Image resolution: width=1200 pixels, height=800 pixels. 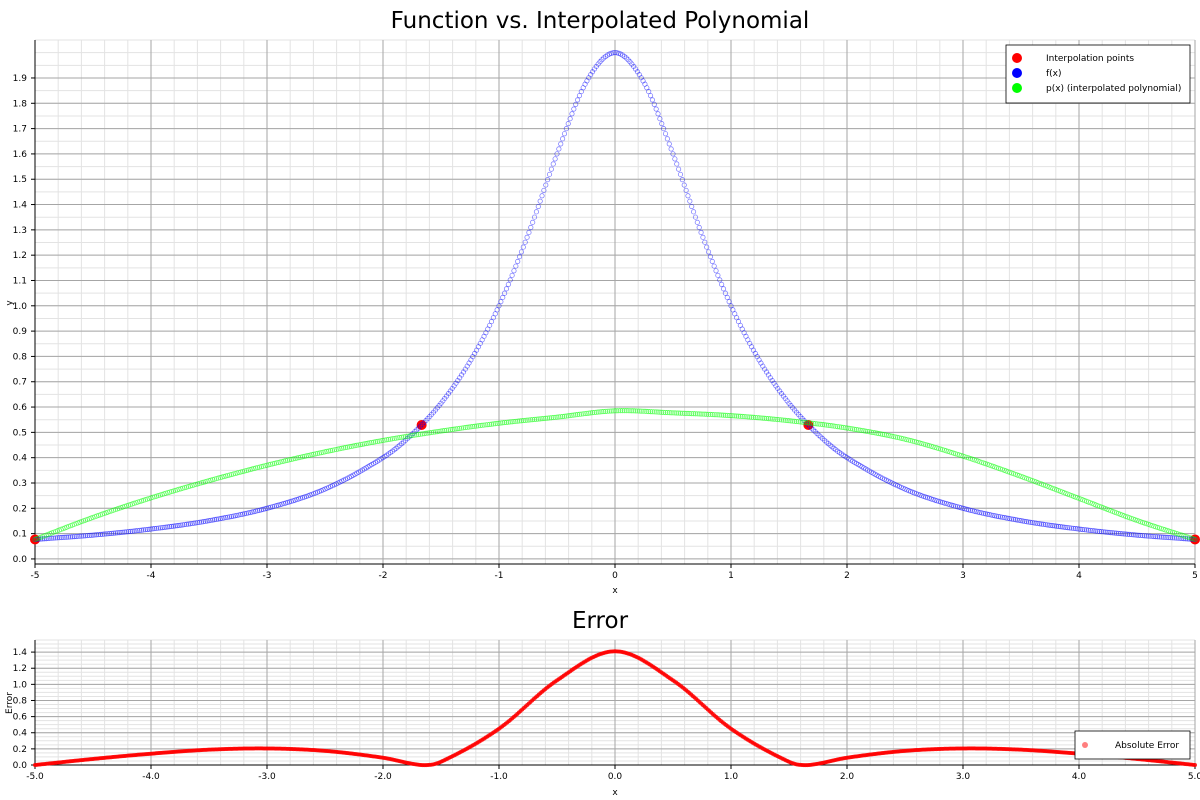 I want to click on x-tick-label: -2, so click(x=383, y=576).